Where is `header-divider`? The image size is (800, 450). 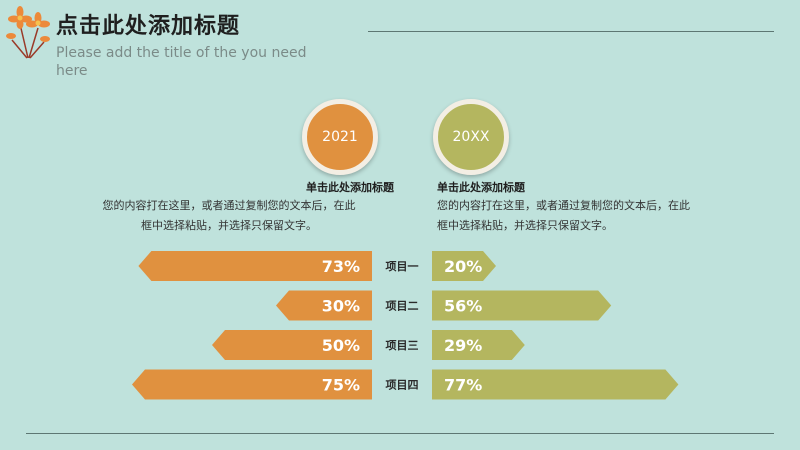
header-divider is located at coordinates (571, 31).